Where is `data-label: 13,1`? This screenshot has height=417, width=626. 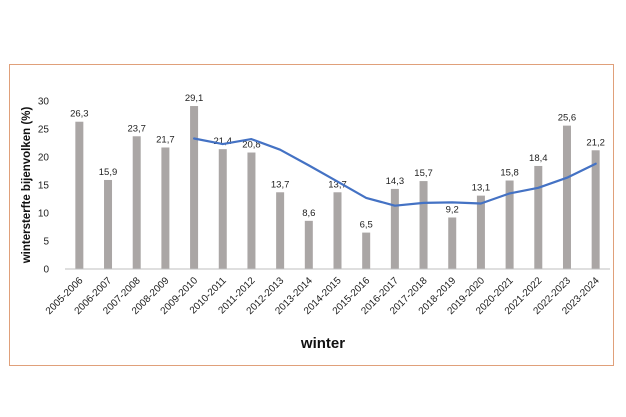
data-label: 13,1 is located at coordinates (481, 188).